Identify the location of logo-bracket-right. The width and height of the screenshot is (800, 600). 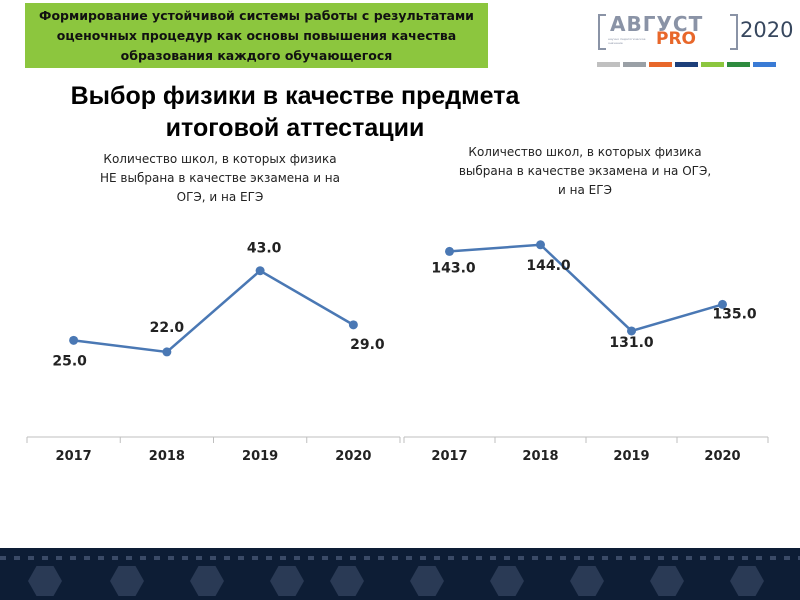
(734, 32).